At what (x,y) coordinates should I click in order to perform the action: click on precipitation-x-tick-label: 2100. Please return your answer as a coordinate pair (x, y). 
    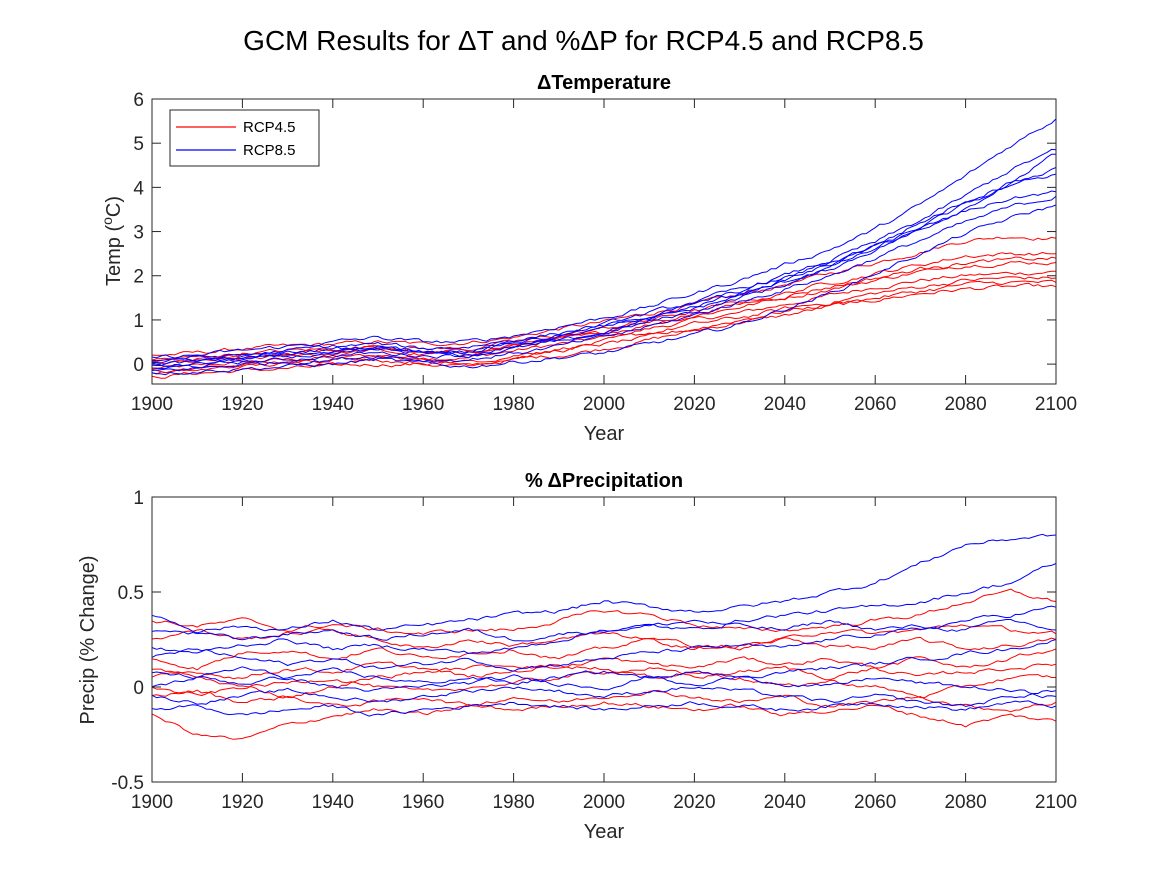
    Looking at the image, I should click on (1056, 802).